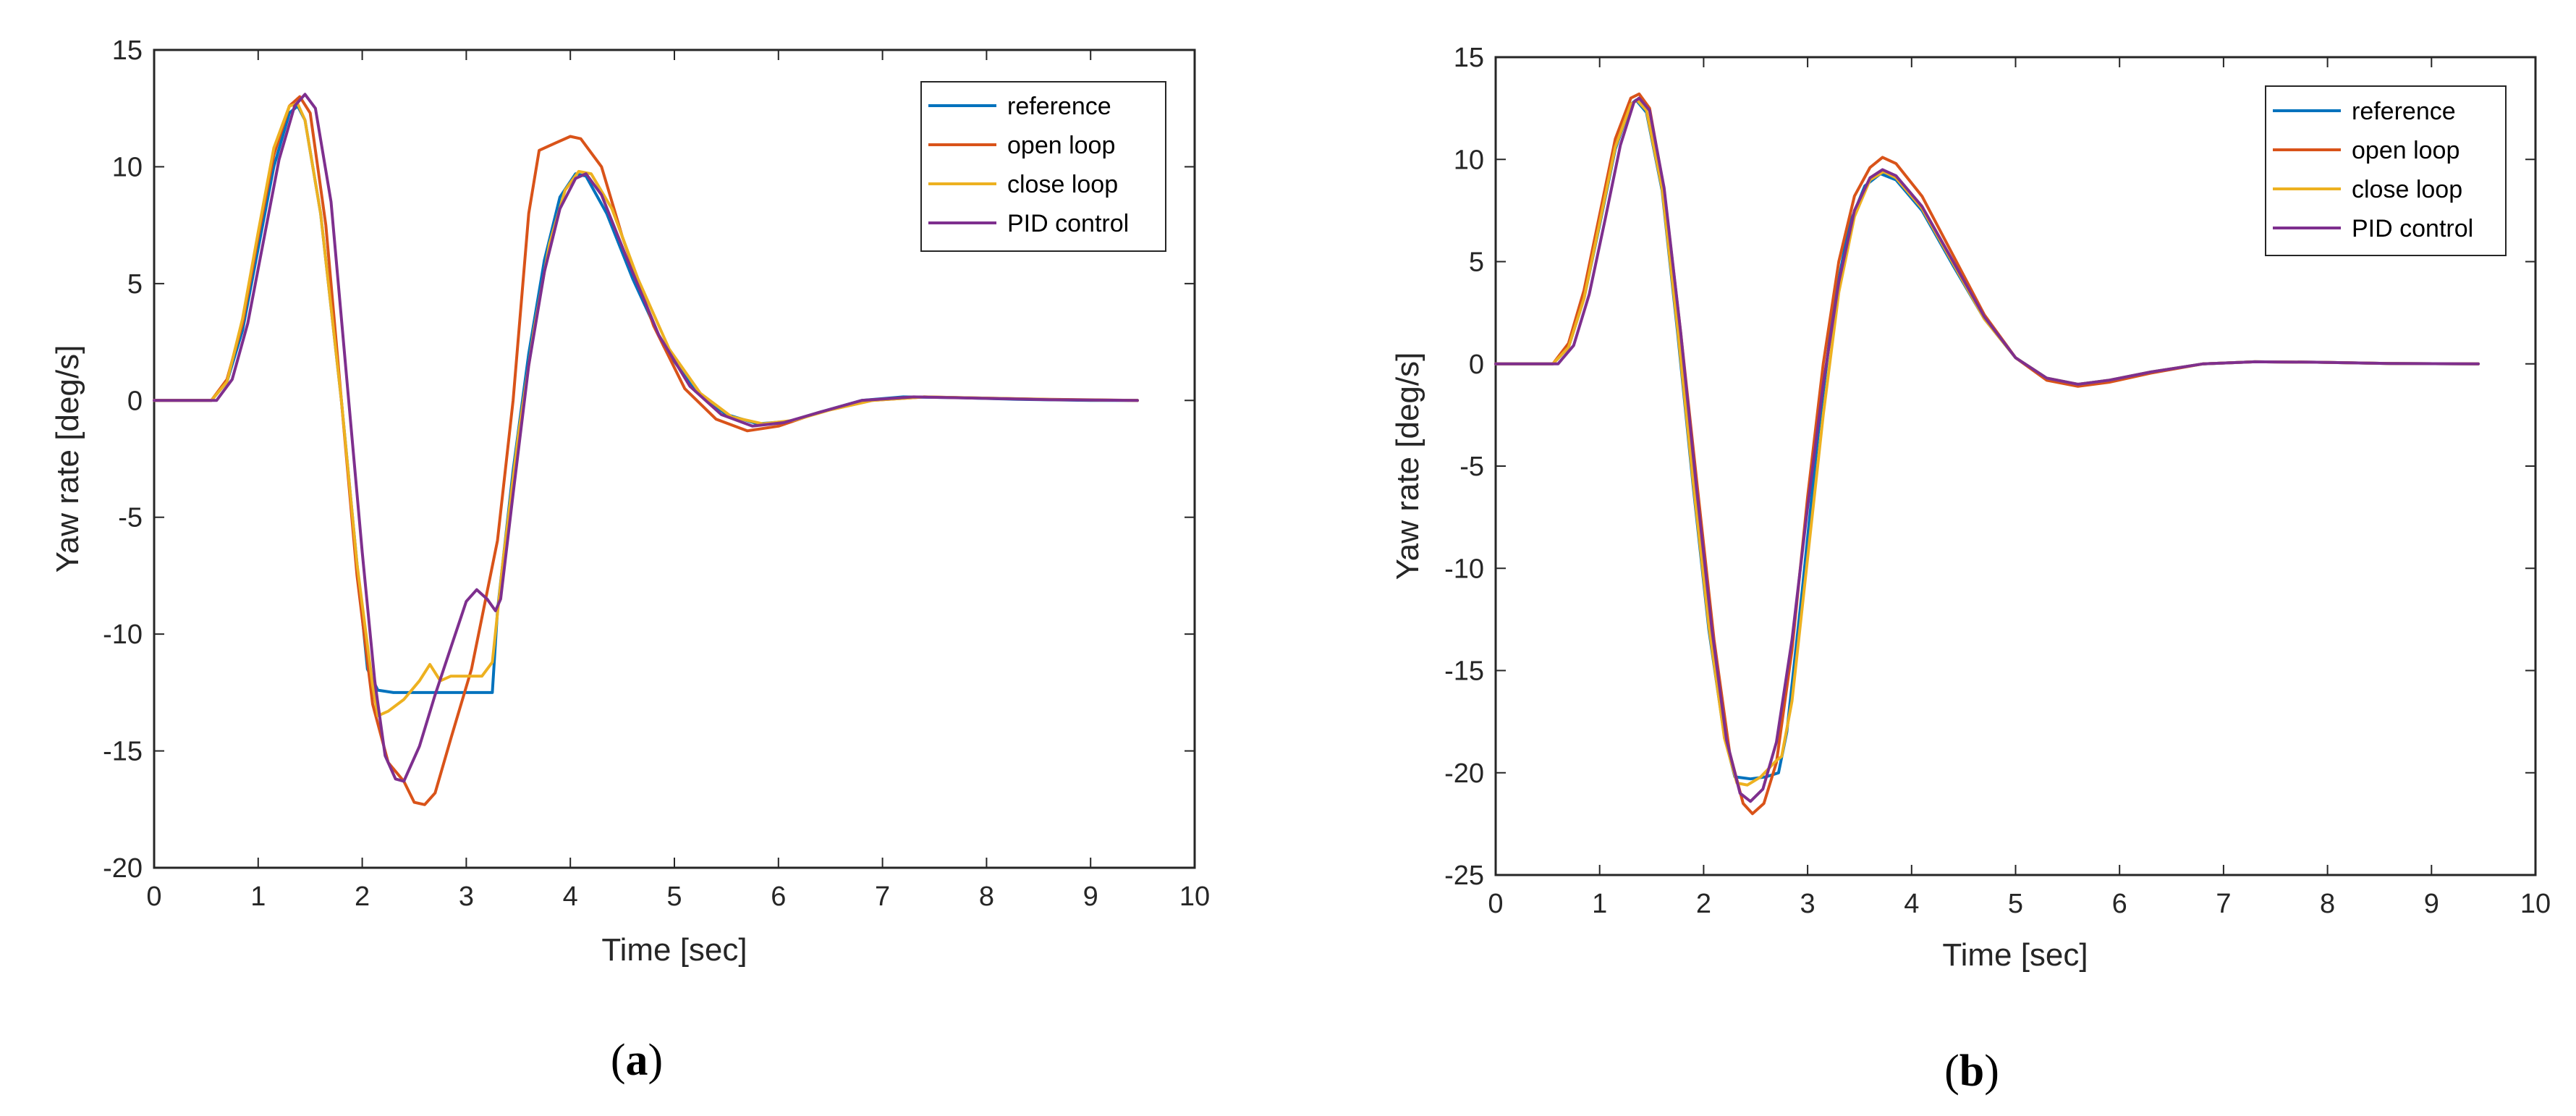 This screenshot has width=2576, height=1116. What do you see at coordinates (2406, 150) in the screenshot?
I see `legend-label-open-loop-b: open loop` at bounding box center [2406, 150].